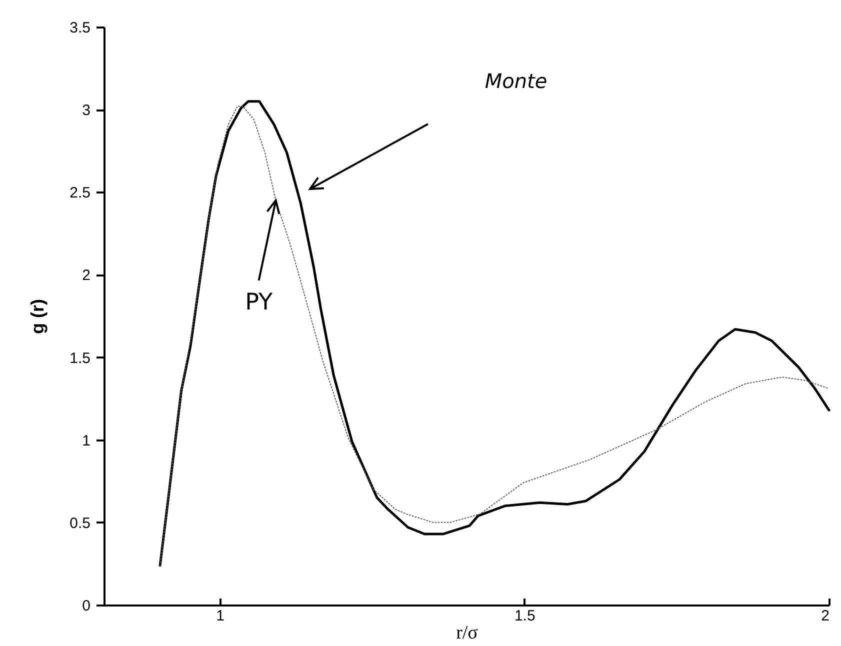 Image resolution: width=841 pixels, height=646 pixels. Describe the element at coordinates (259, 302) in the screenshot. I see `annotation: PY` at that location.